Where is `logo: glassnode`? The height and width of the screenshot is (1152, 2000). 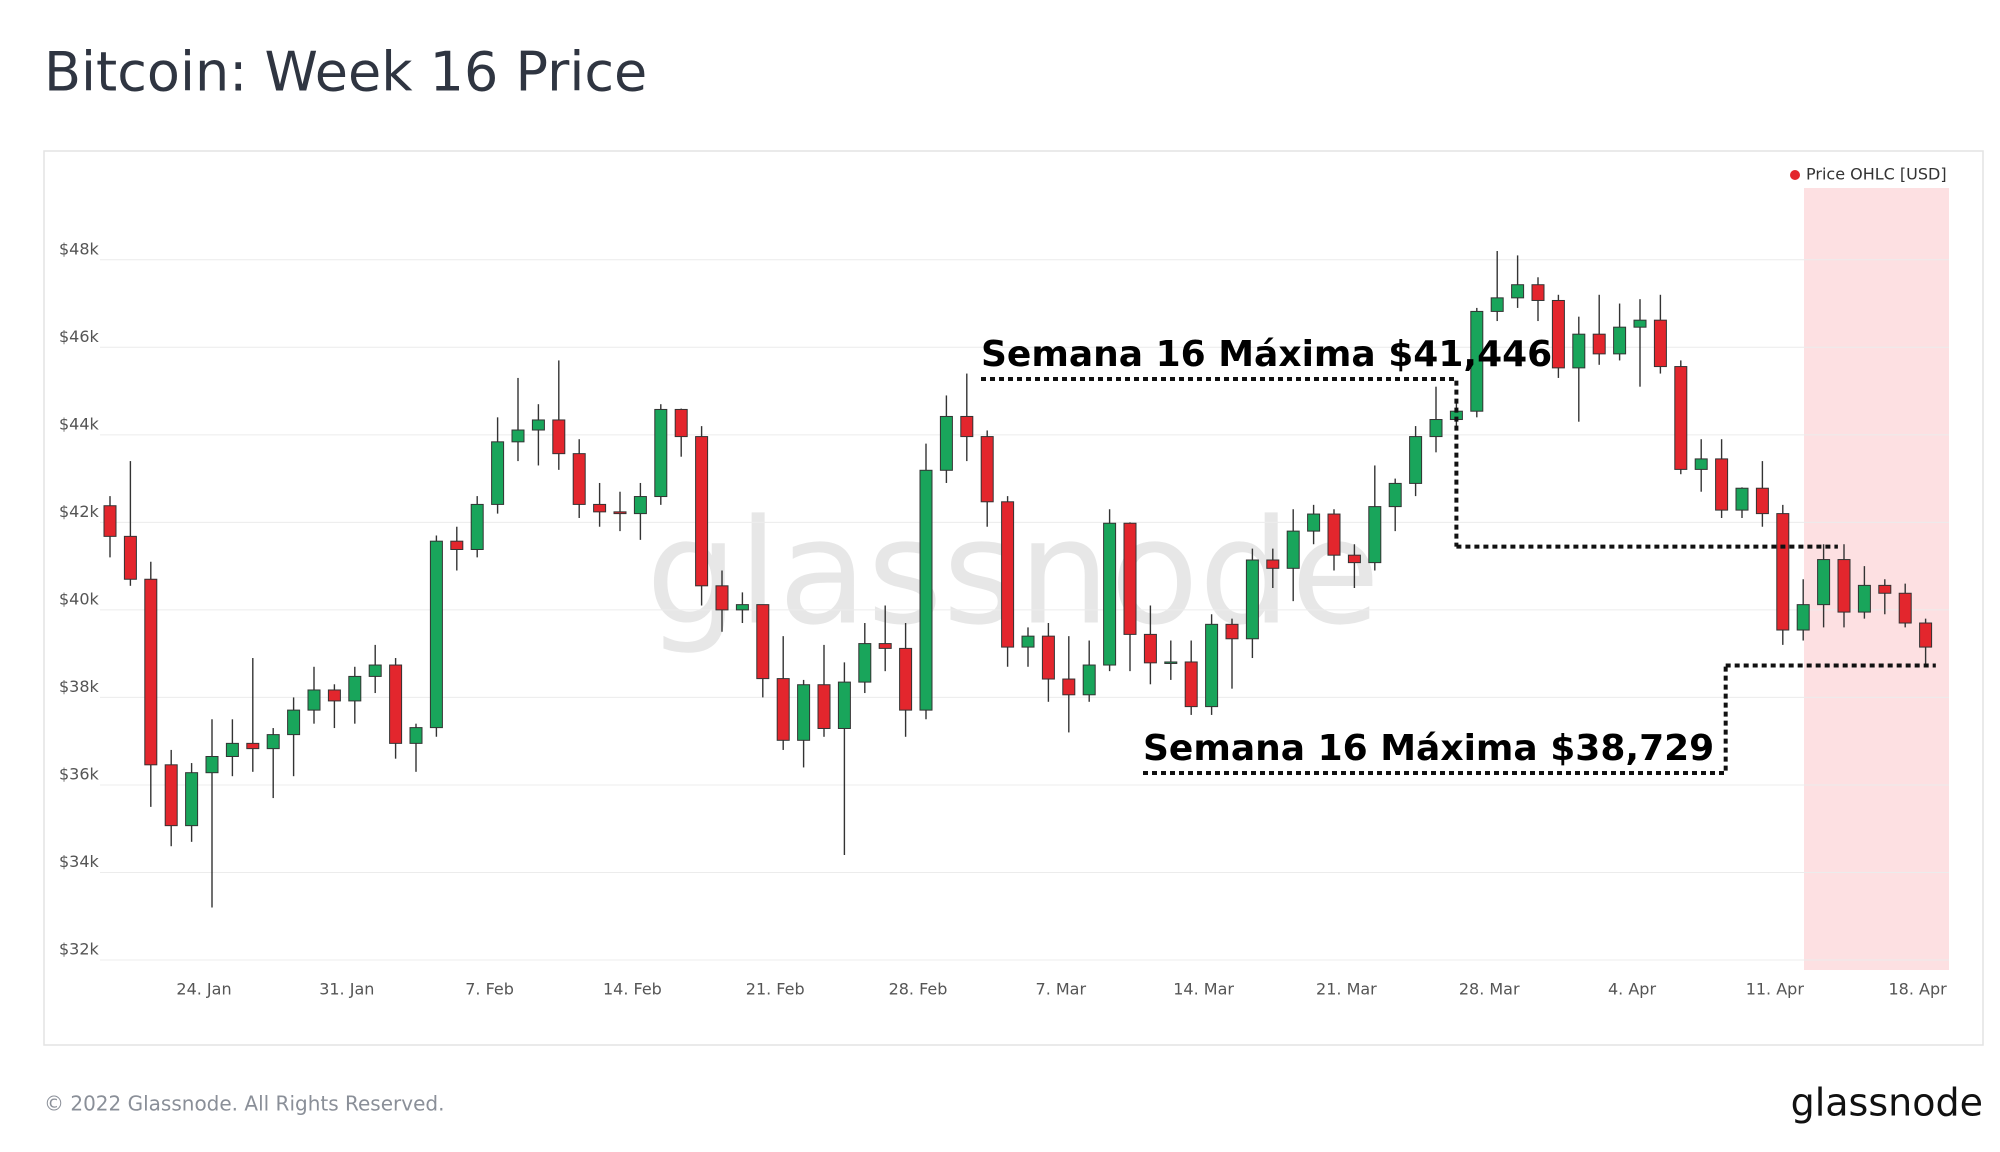
logo: glassnode is located at coordinates (1887, 1103).